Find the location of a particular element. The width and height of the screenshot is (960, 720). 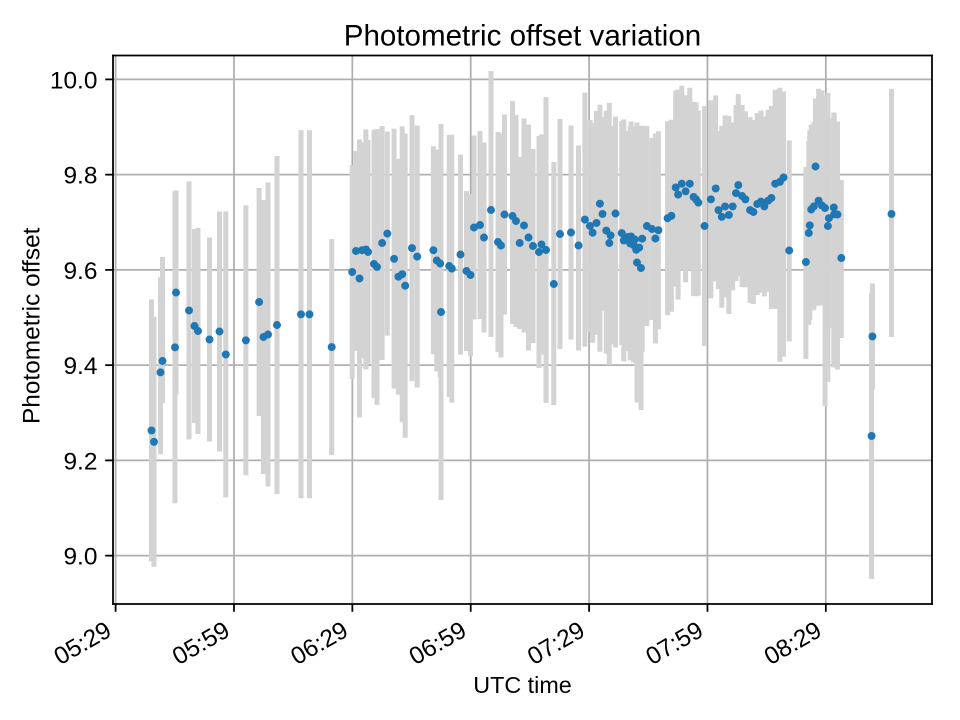

svg-text: 9.6 is located at coordinates (80, 271).